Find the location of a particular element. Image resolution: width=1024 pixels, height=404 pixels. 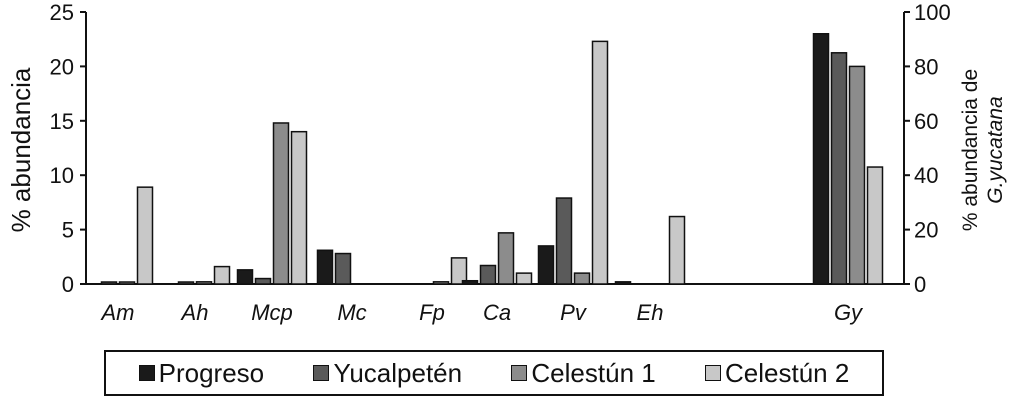

y2-tick-label: 100 is located at coordinates (932, 12).